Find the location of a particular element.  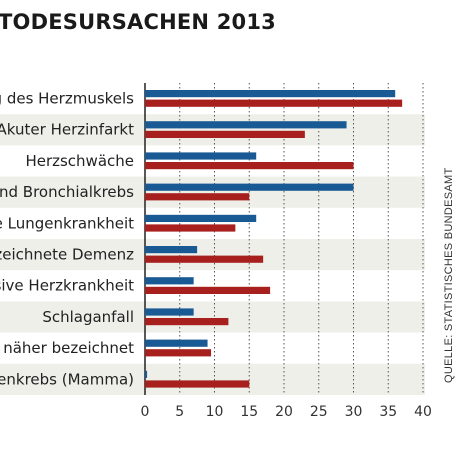

category-label: enkrebs (Mamma) is located at coordinates (67, 379).